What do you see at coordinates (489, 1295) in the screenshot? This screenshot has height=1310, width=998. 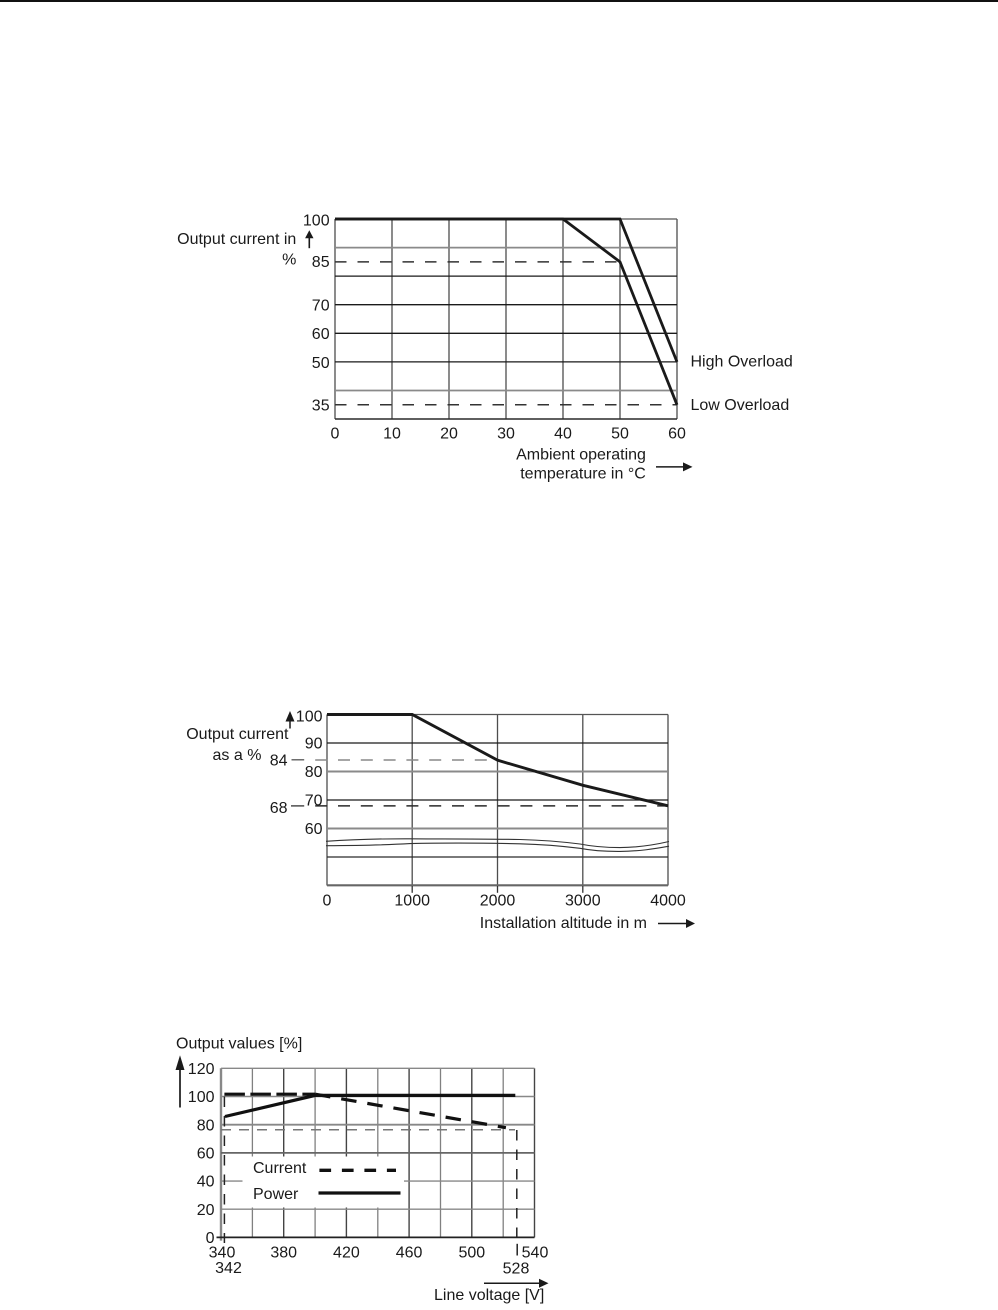 I see `svg-text: Line voltage [V]` at bounding box center [489, 1295].